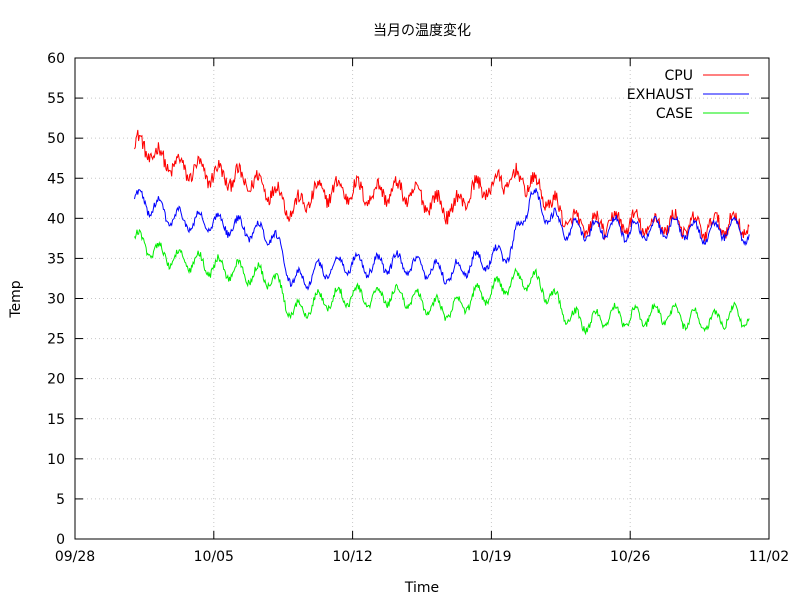 This screenshot has width=800, height=600. What do you see at coordinates (352, 557) in the screenshot?
I see `x-tick-label: 10/12` at bounding box center [352, 557].